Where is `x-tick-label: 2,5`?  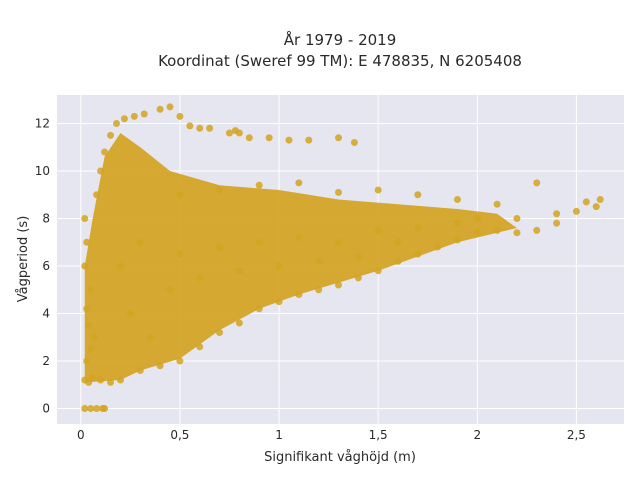 x-tick-label: 2,5 is located at coordinates (576, 435).